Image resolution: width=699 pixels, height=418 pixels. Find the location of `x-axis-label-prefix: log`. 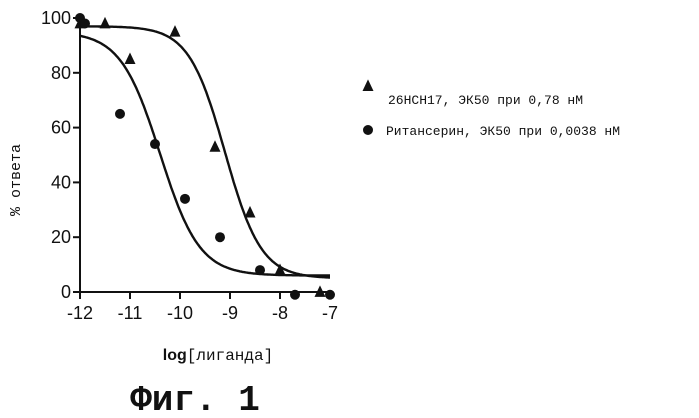

x-axis-label-prefix: log is located at coordinates (175, 355).